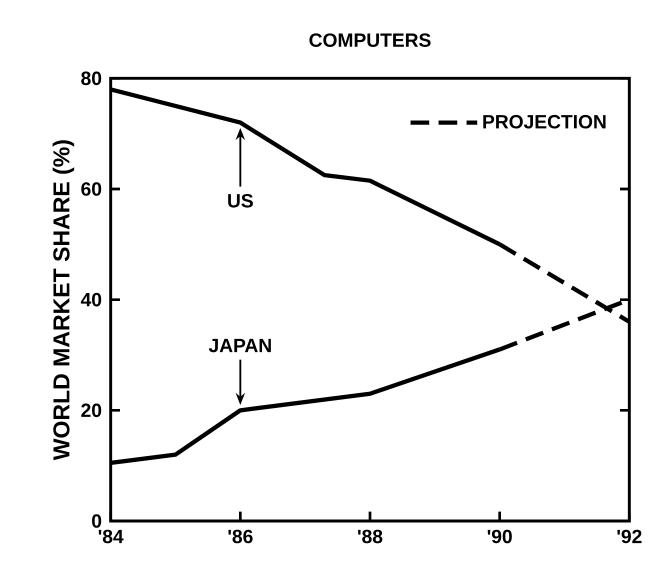 The height and width of the screenshot is (573, 648). I want to click on y-axis-title: WORLD MARKET SHARE (%), so click(63, 300).